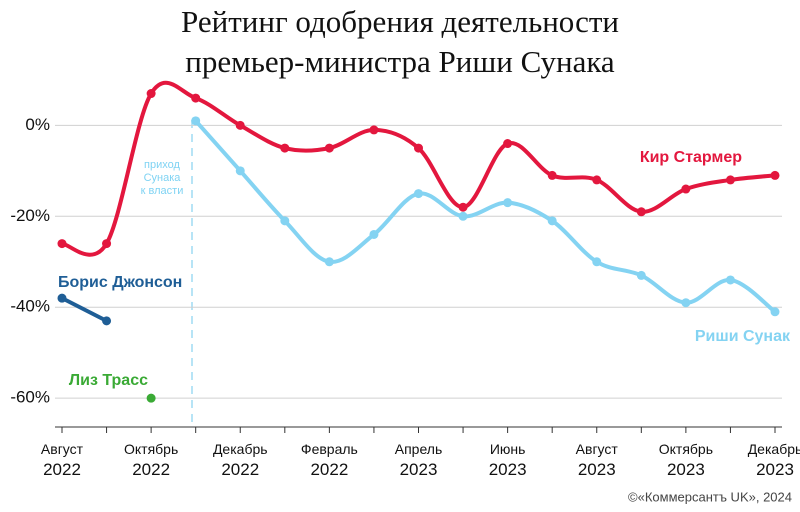  Describe the element at coordinates (108, 380) in the screenshot. I see `series-label: Лиз Трасс` at that location.